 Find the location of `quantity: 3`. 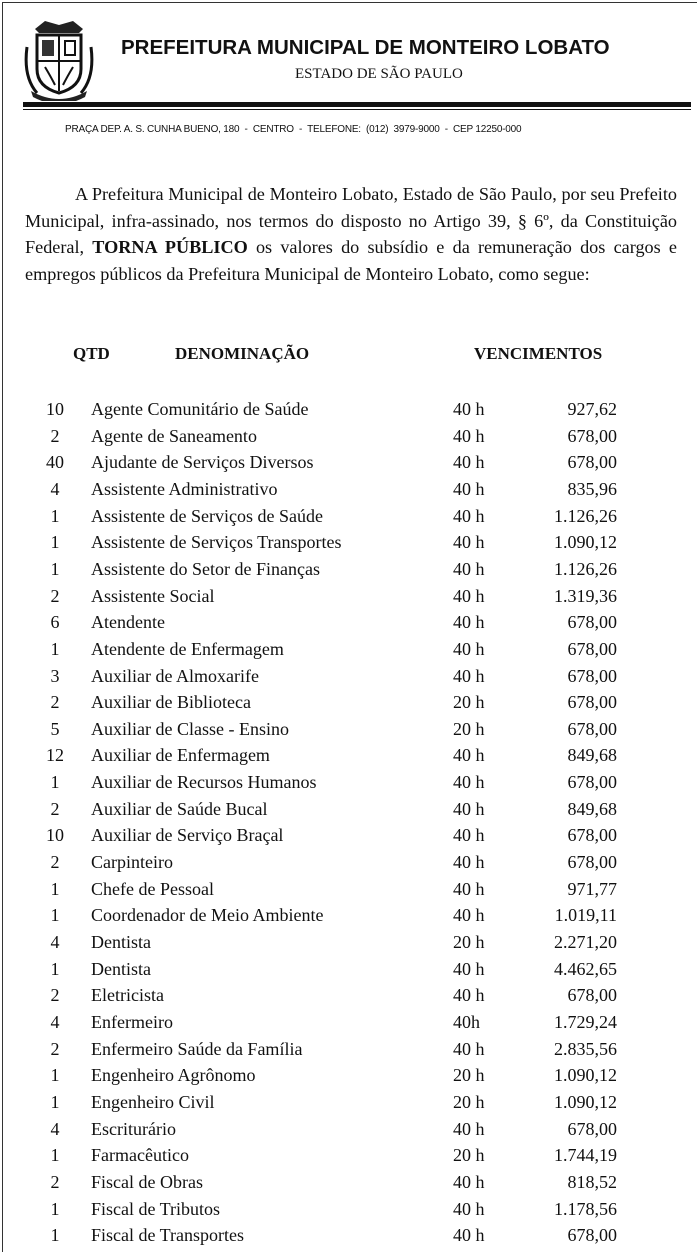

quantity: 3 is located at coordinates (55, 675).